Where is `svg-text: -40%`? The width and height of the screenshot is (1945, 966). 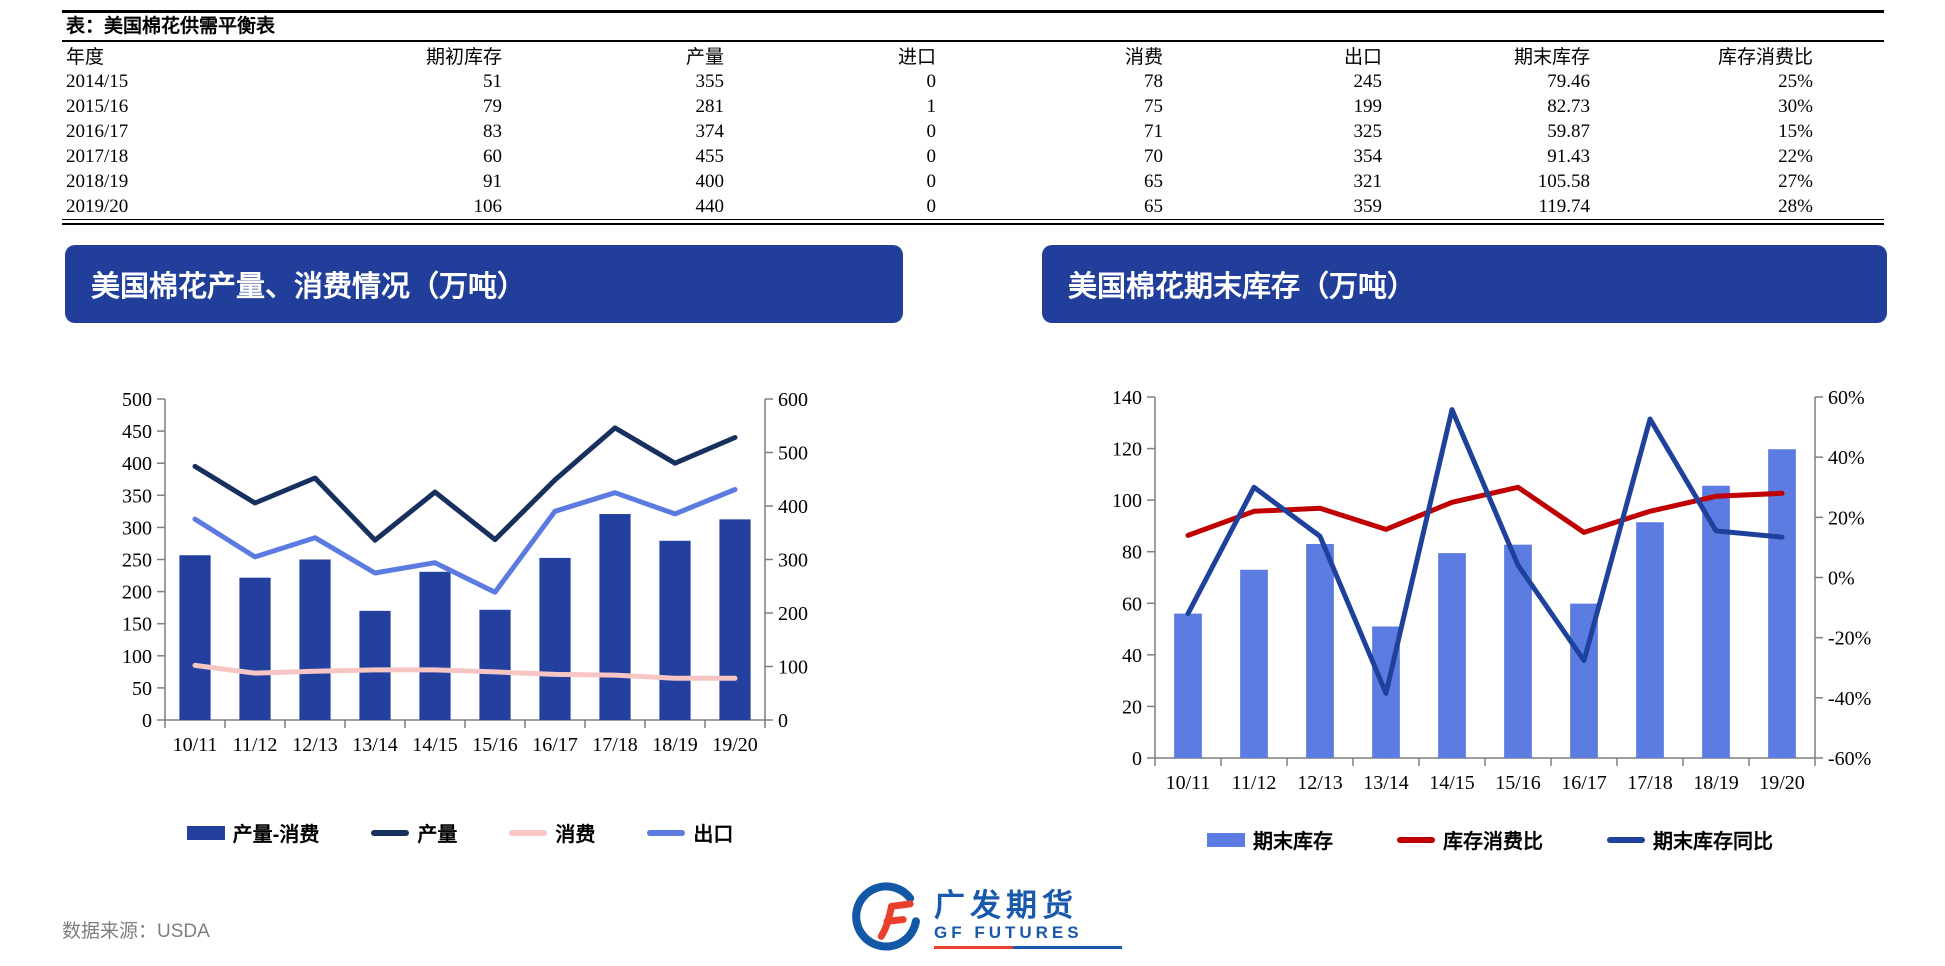
svg-text: -40% is located at coordinates (1849, 699).